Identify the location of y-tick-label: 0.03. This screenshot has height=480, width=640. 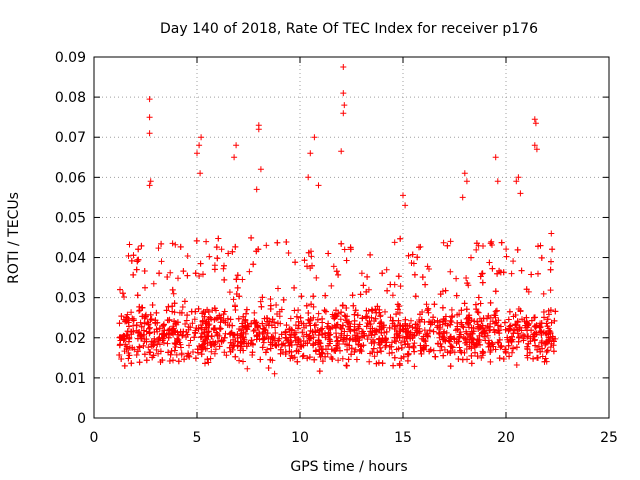
(70, 299).